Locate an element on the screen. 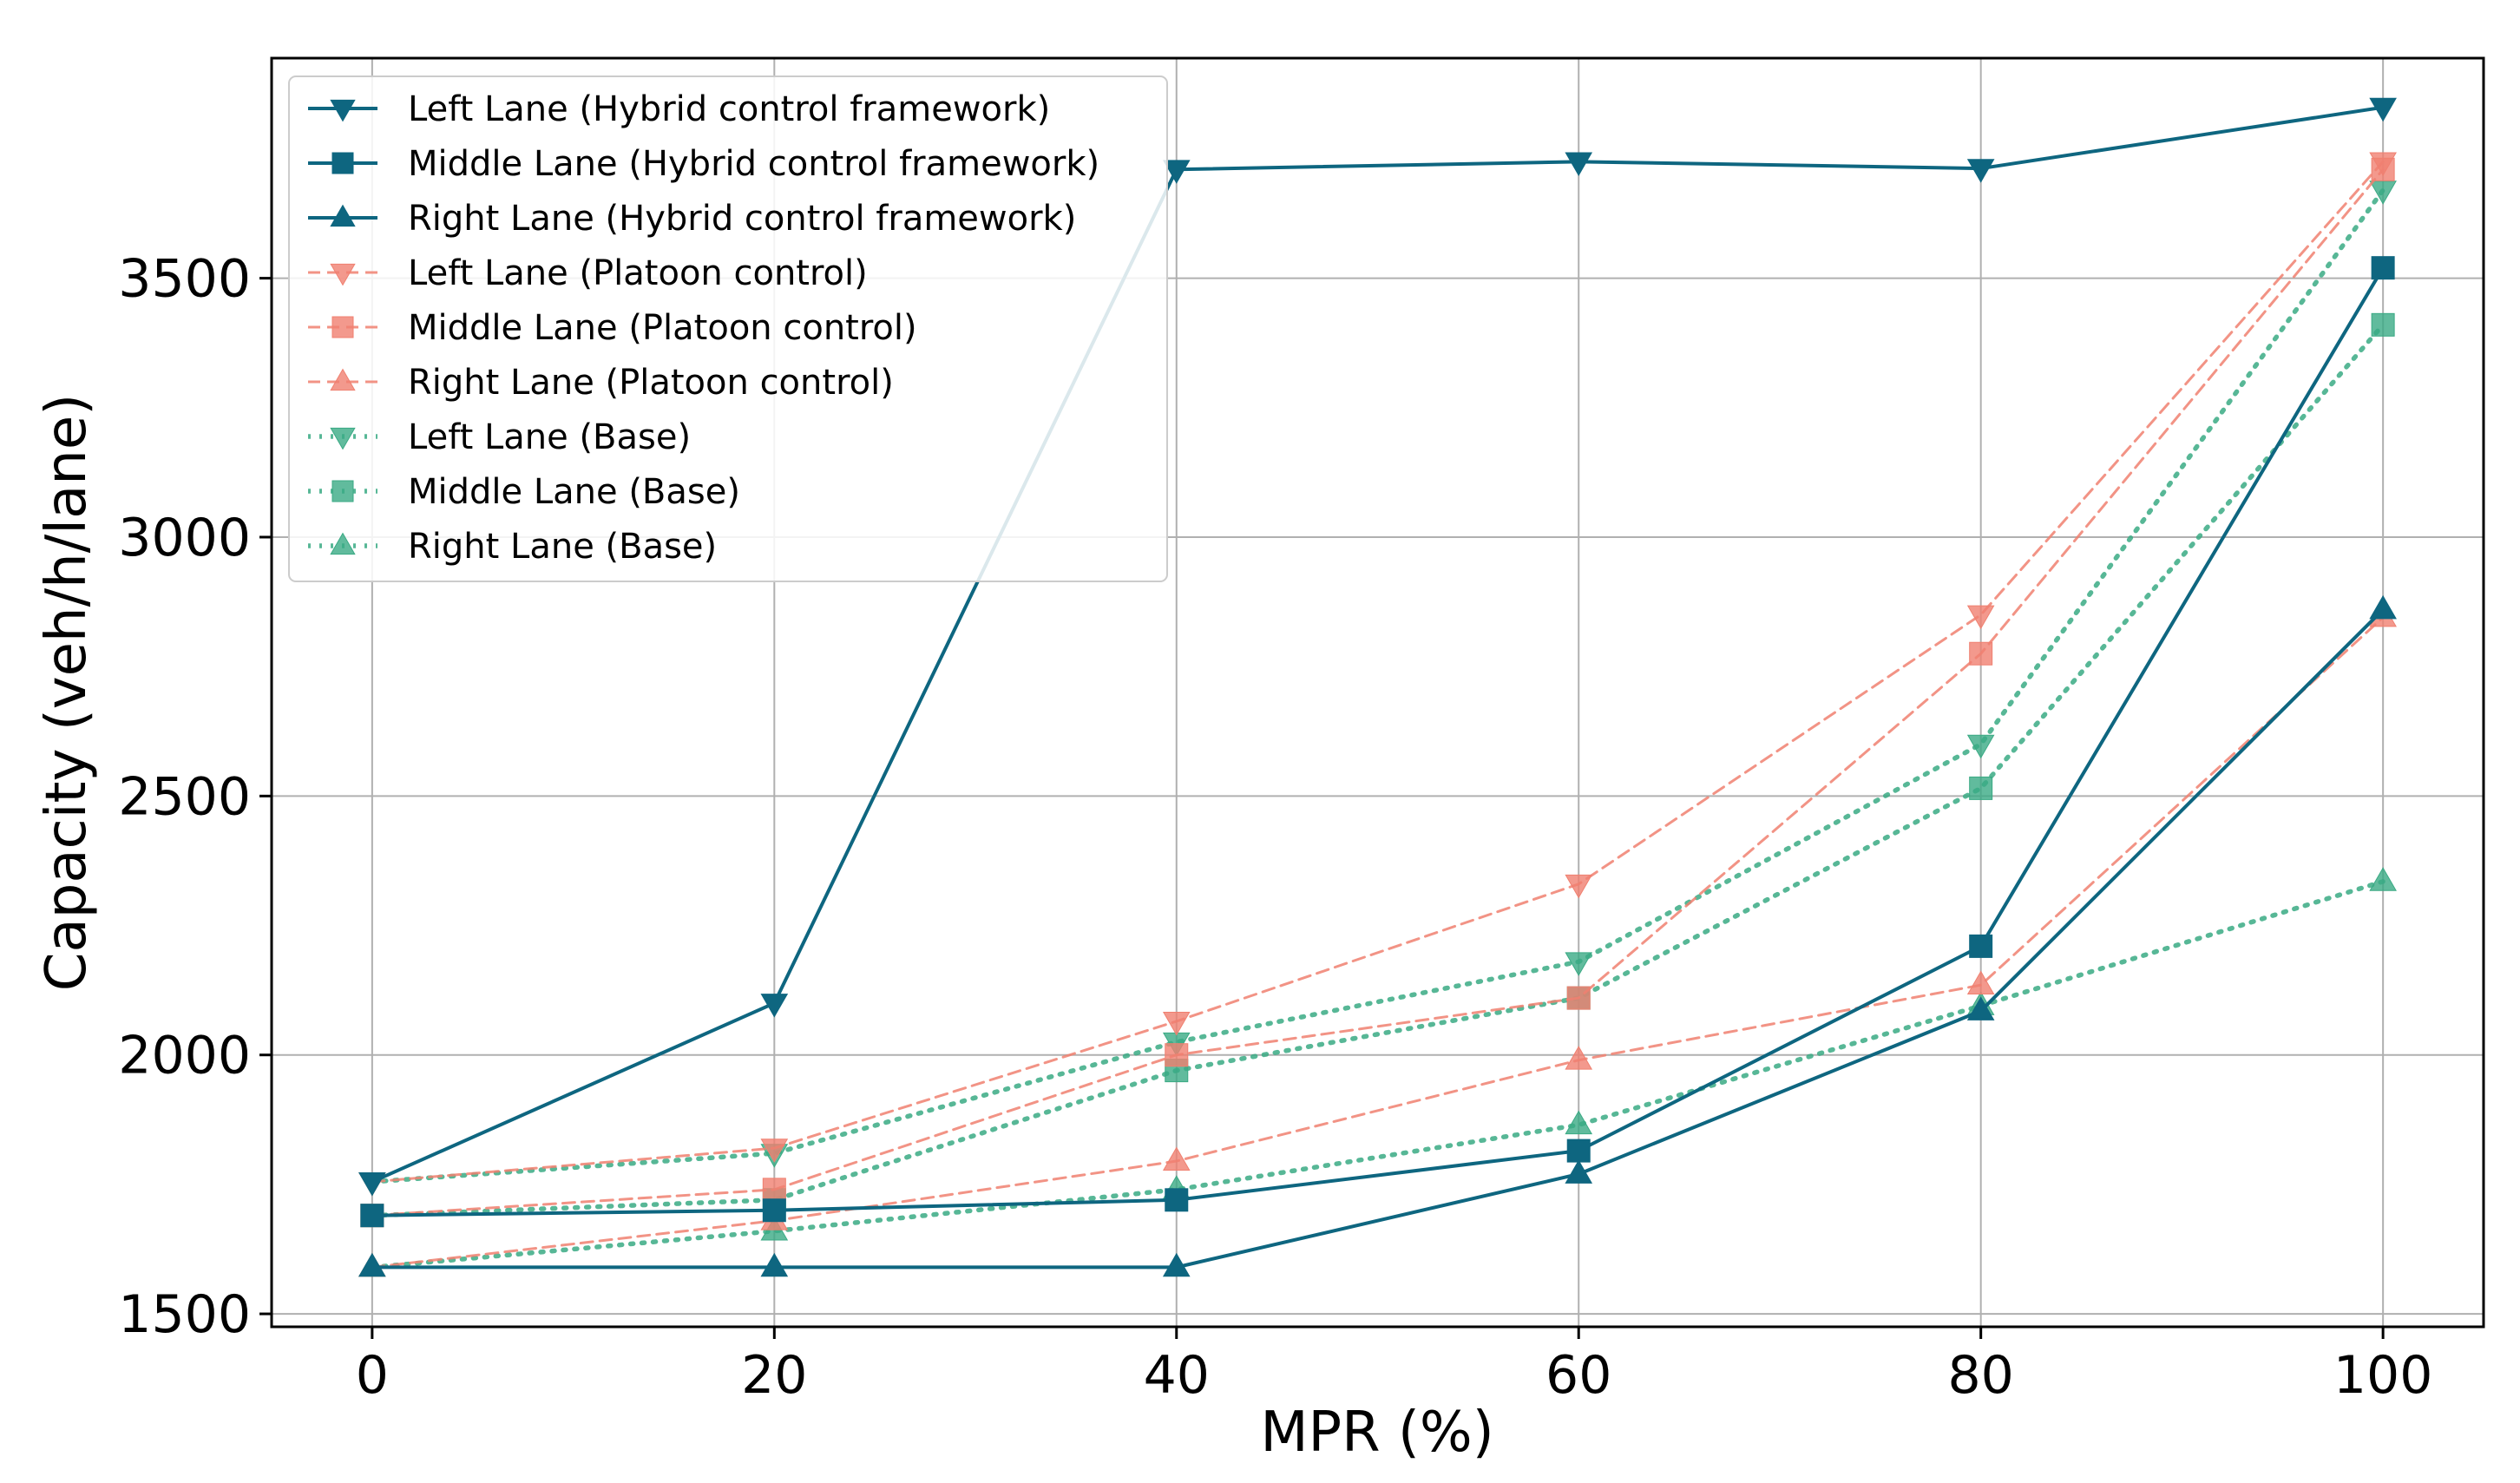  legend-box is located at coordinates (728, 328).